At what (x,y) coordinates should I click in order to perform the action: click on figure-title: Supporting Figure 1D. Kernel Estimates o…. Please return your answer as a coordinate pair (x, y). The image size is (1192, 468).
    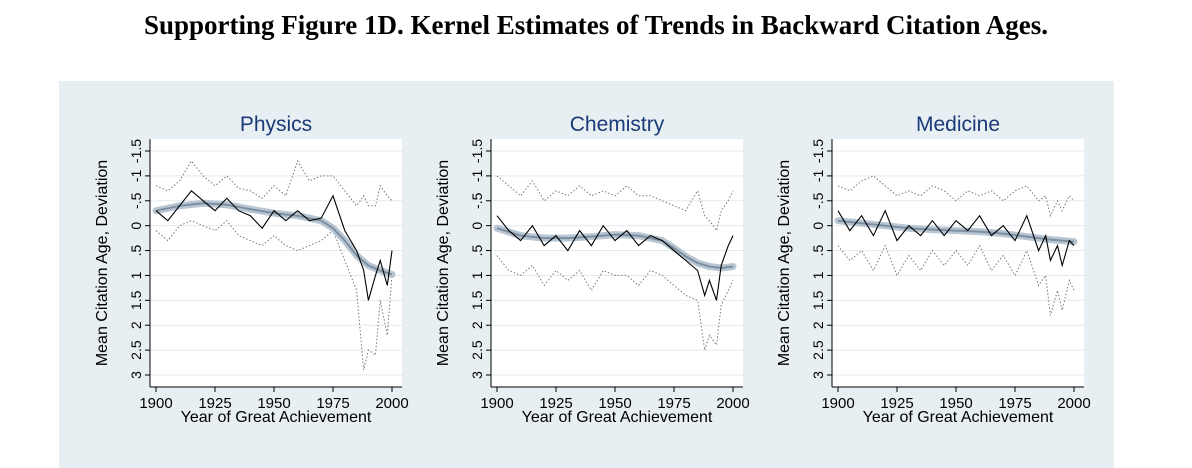
    Looking at the image, I should click on (596, 25).